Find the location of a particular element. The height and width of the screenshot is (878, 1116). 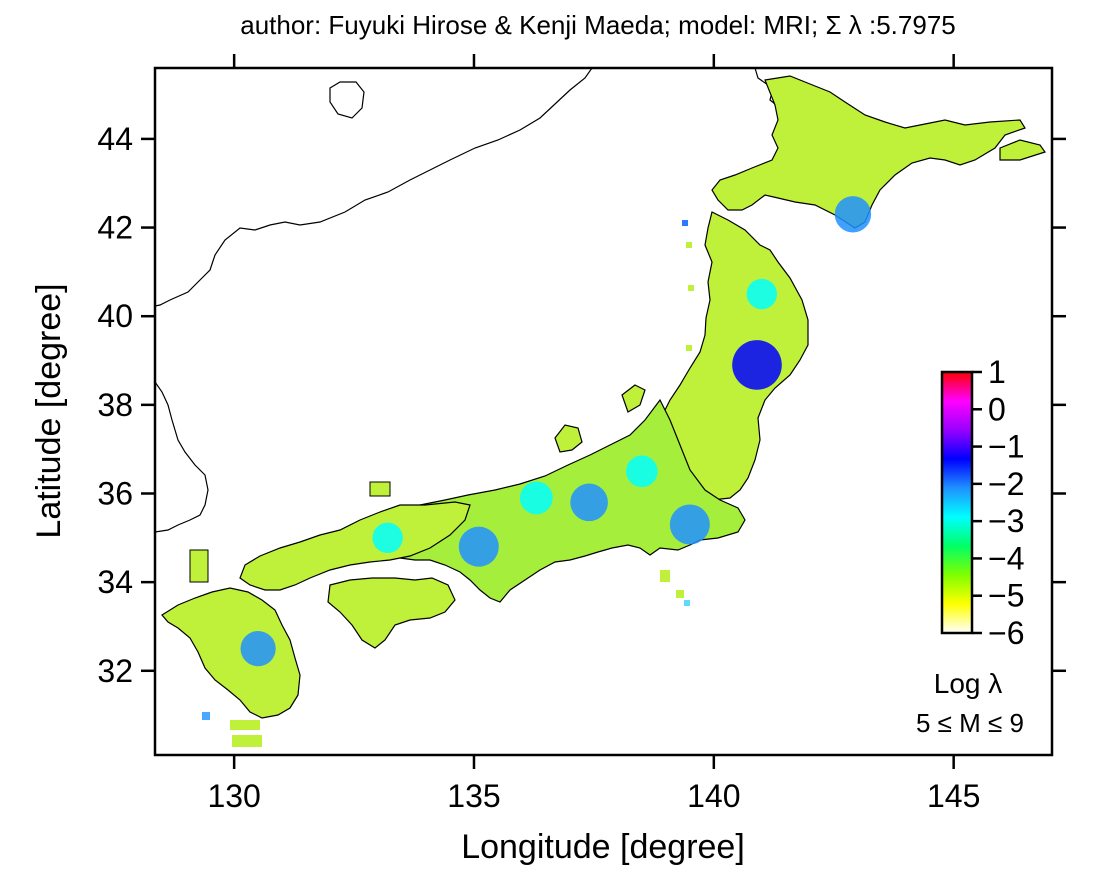

region-shiretoko is located at coordinates (1022, 150).